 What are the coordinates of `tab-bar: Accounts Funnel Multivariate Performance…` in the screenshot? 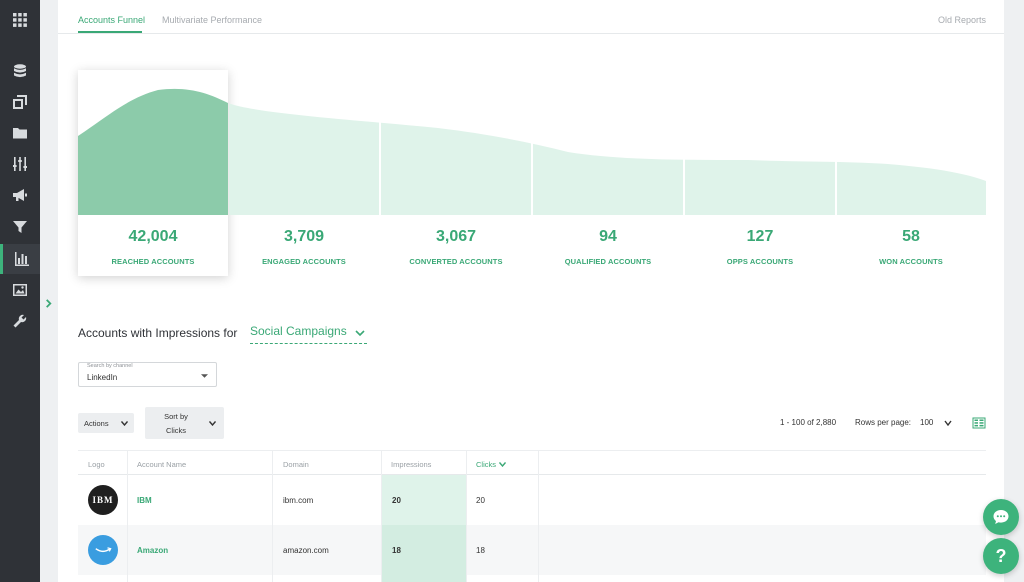 It's located at (531, 17).